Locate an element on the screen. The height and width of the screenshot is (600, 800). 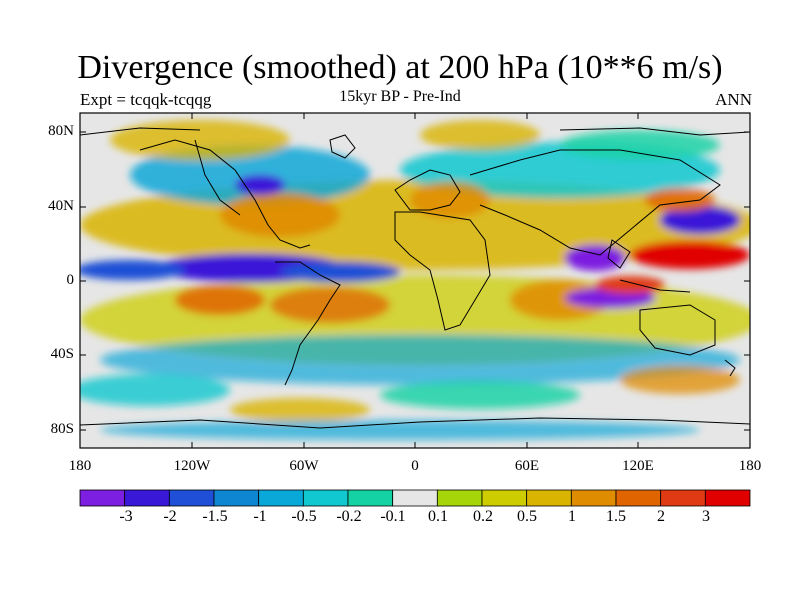
lon-label-120e: 120E is located at coordinates (638, 466).